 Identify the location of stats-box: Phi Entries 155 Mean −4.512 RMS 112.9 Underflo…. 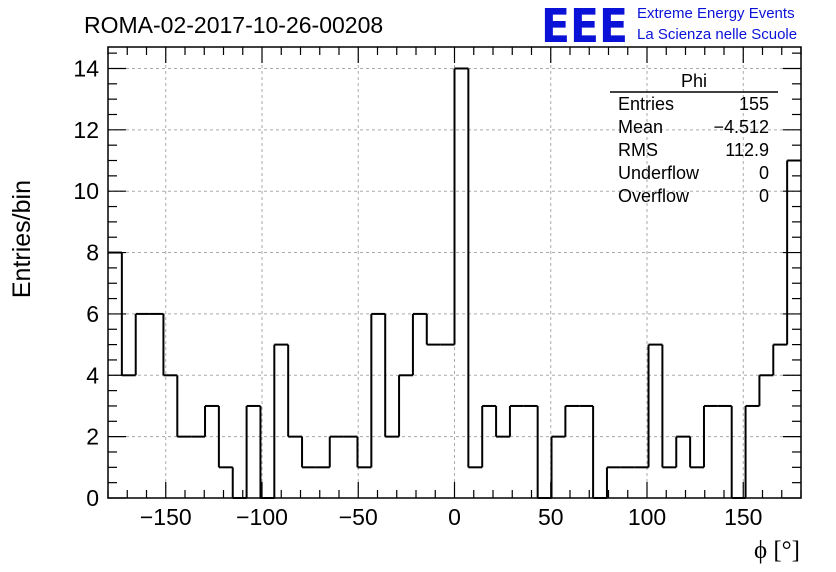
(694, 138).